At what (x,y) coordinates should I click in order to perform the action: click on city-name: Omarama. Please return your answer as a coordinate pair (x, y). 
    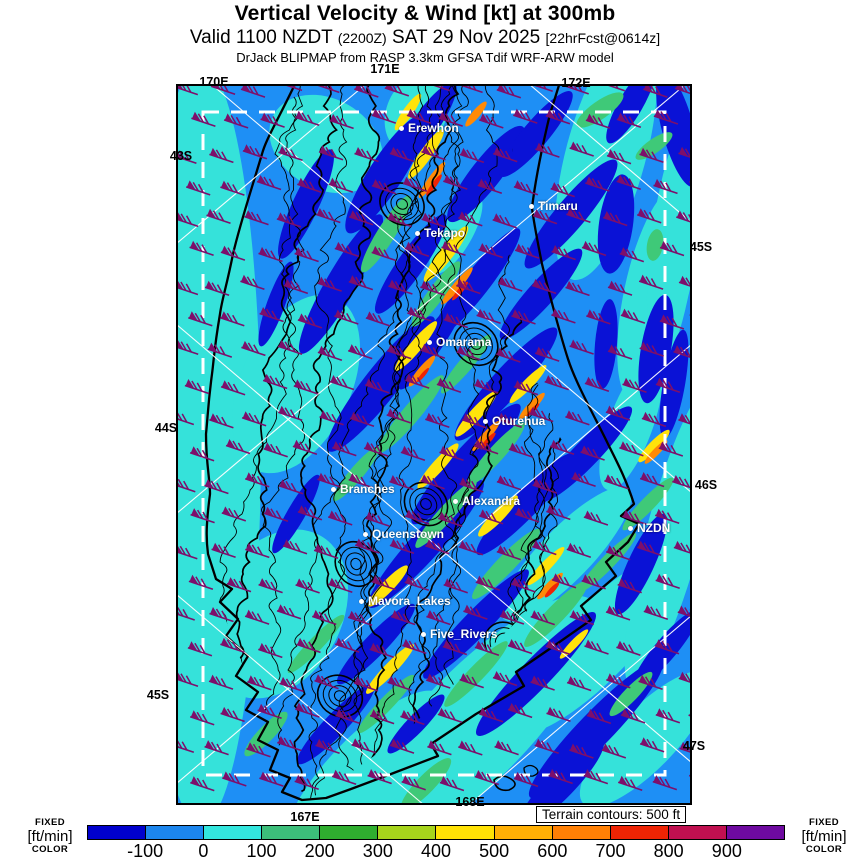
    Looking at the image, I should click on (464, 342).